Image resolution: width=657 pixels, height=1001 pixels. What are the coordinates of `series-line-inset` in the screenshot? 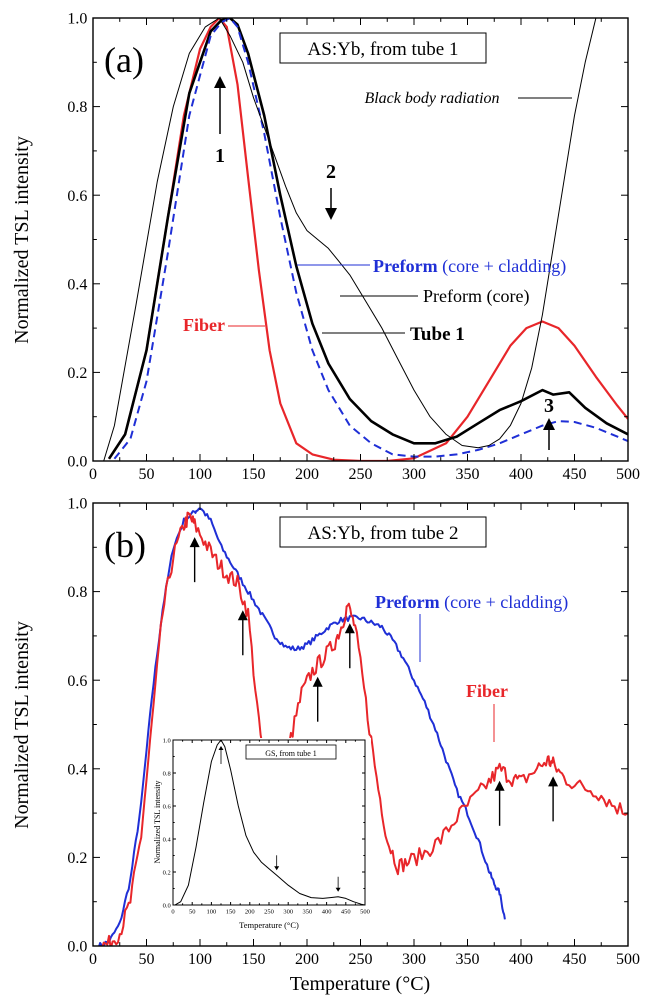 It's located at (269, 822).